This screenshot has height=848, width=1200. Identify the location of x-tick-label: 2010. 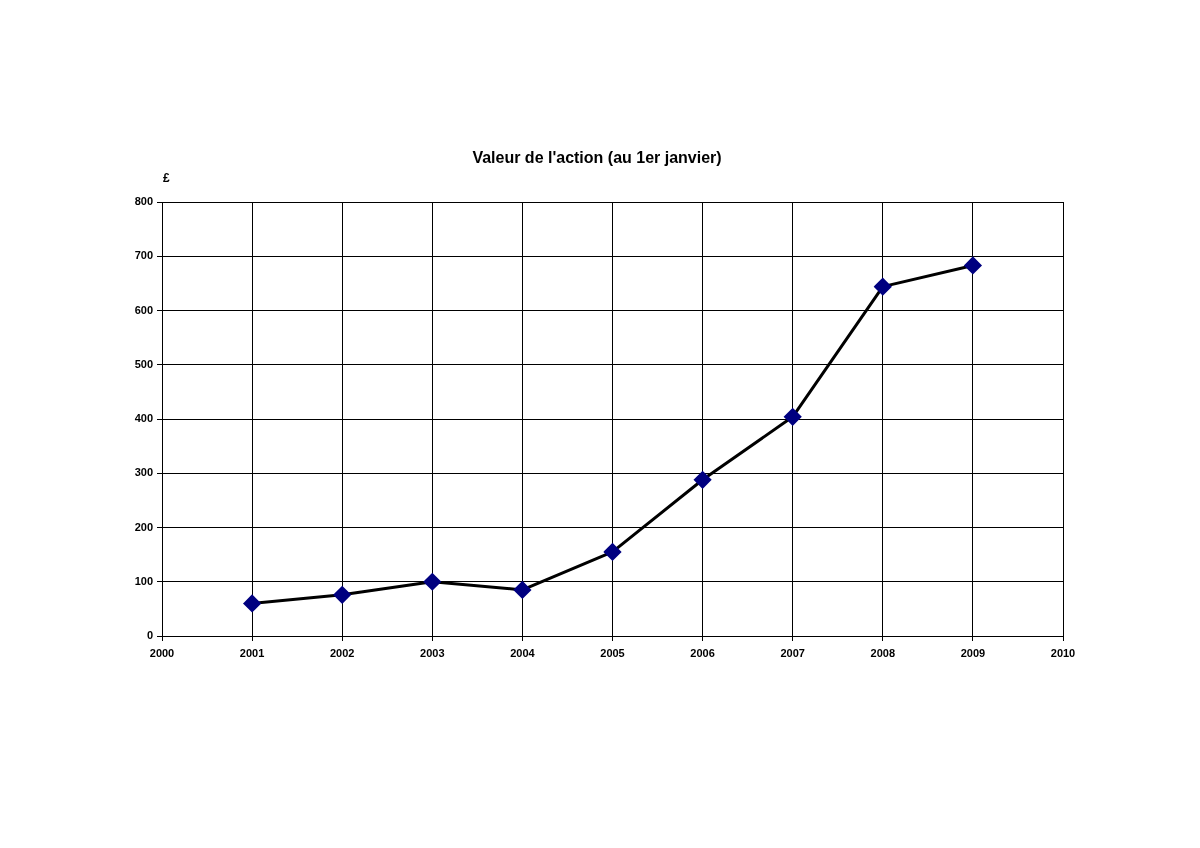
(1063, 652).